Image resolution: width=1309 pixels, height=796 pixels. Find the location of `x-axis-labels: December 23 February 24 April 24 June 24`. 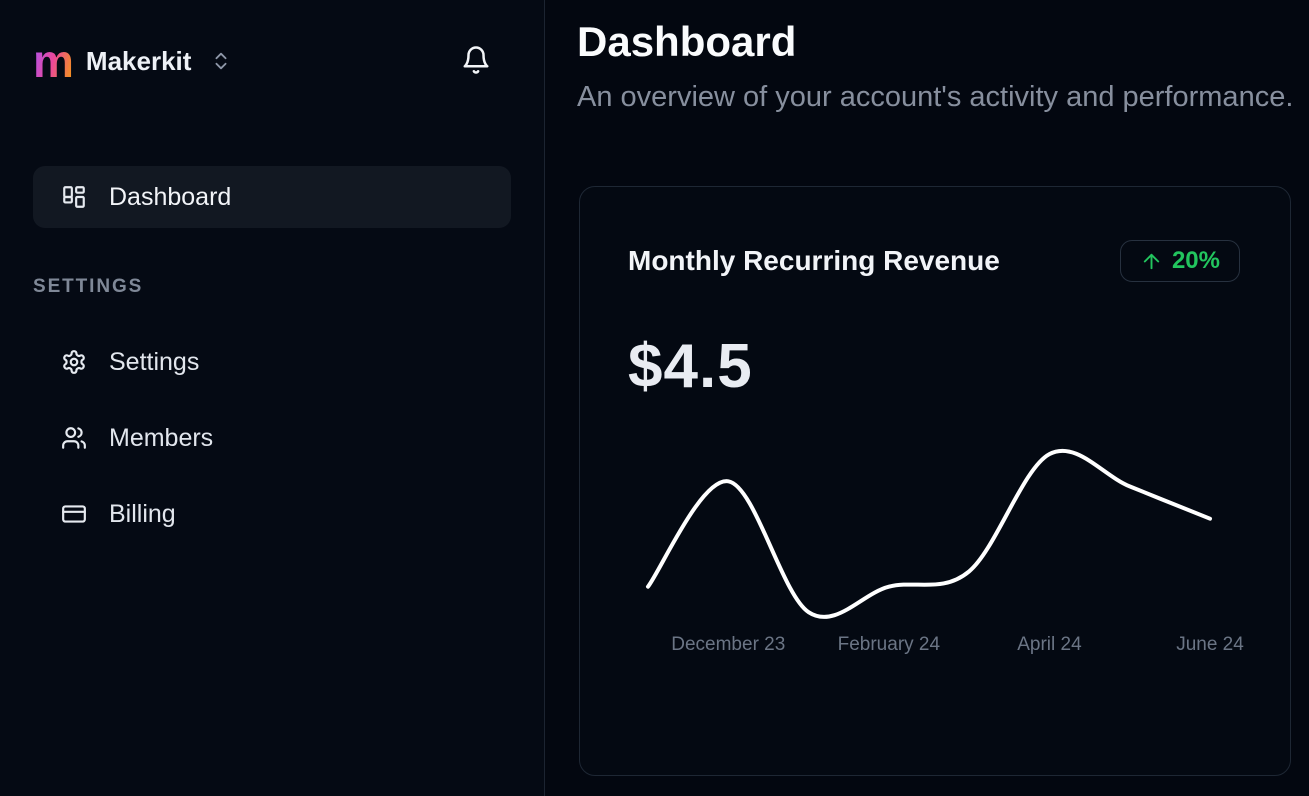

x-axis-labels: December 23 February 24 April 24 June 24 is located at coordinates (936, 645).